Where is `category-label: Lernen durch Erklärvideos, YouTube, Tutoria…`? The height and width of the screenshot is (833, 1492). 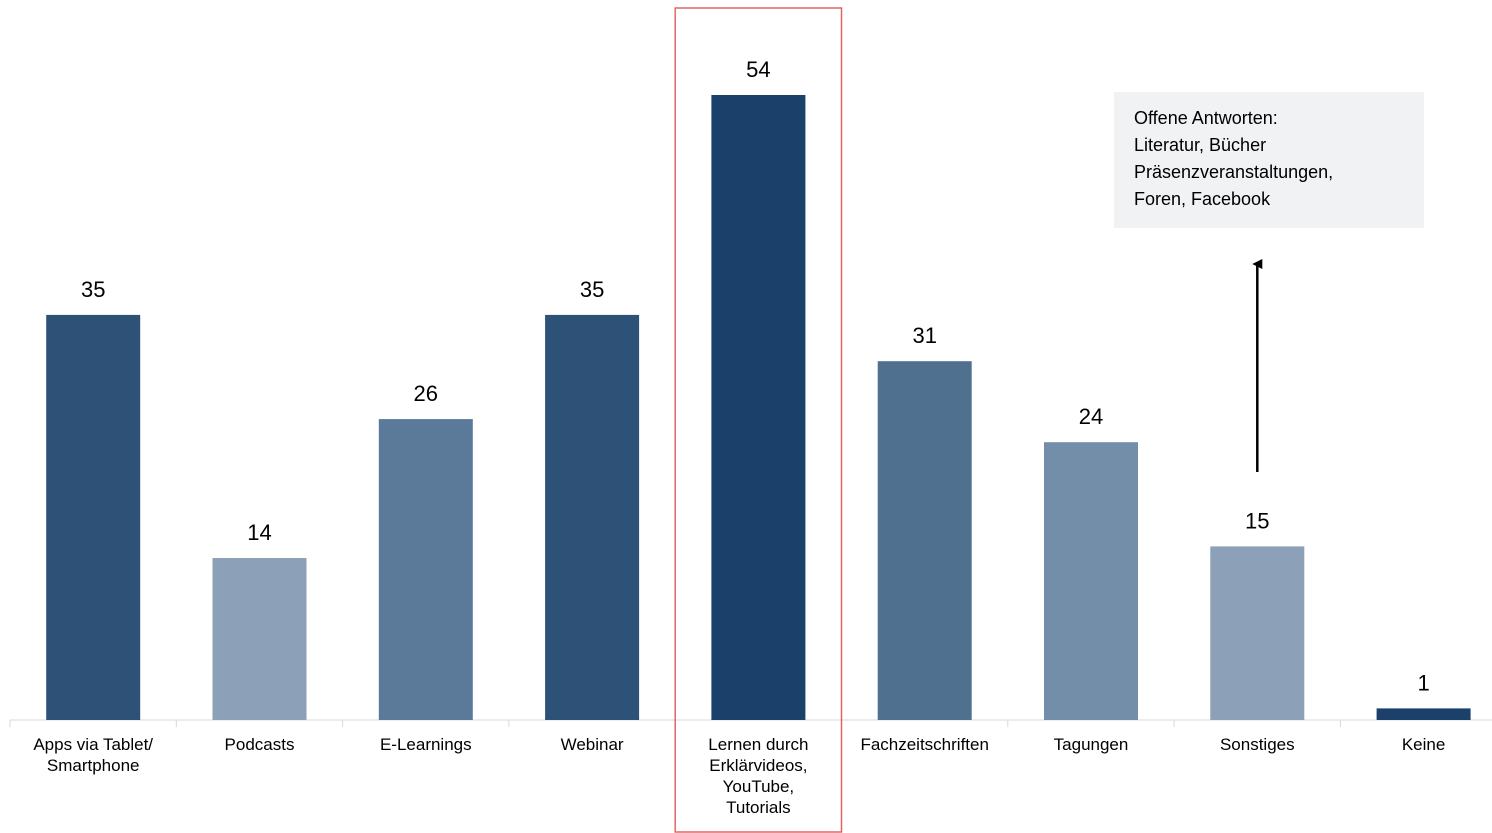
category-label: Lernen durch Erklärvideos, YouTube, Tutoria… is located at coordinates (758, 776).